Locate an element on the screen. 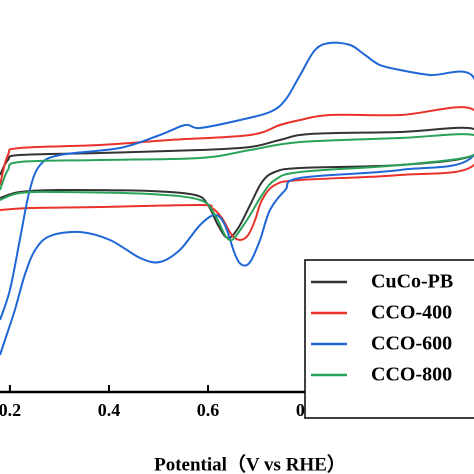  legend-box is located at coordinates (389, 339).